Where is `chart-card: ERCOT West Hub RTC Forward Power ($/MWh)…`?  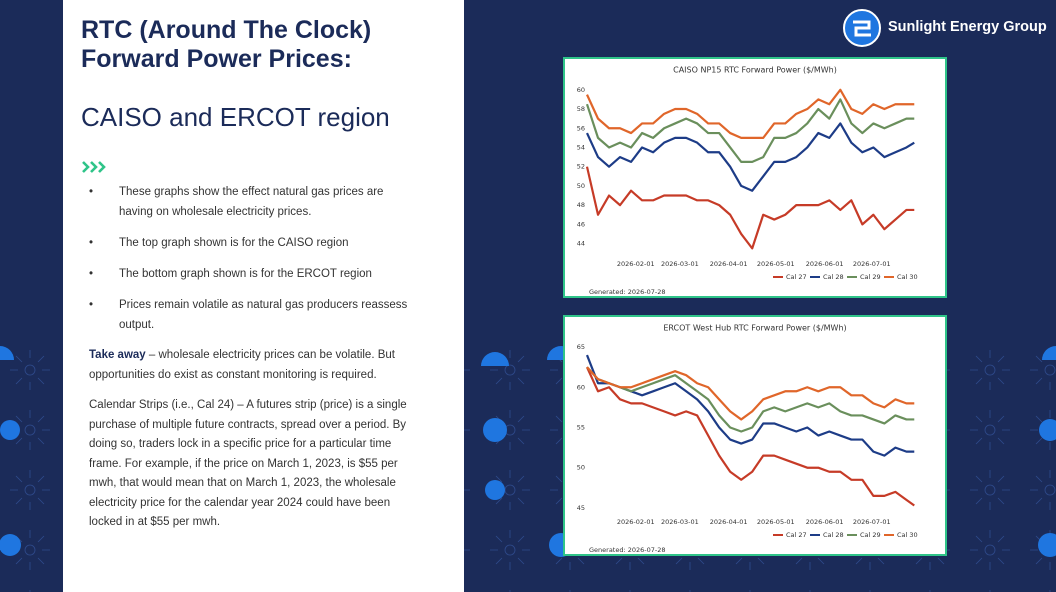
chart-card: ERCOT West Hub RTC Forward Power ($/MWh)… is located at coordinates (755, 435).